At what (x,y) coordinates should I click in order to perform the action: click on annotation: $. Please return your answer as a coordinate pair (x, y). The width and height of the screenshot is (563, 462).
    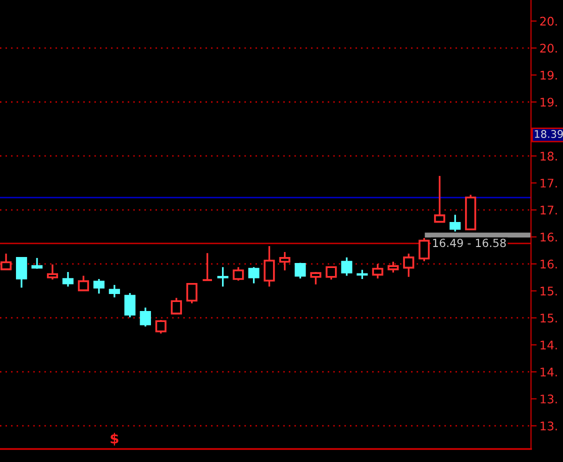
    Looking at the image, I should click on (114, 439).